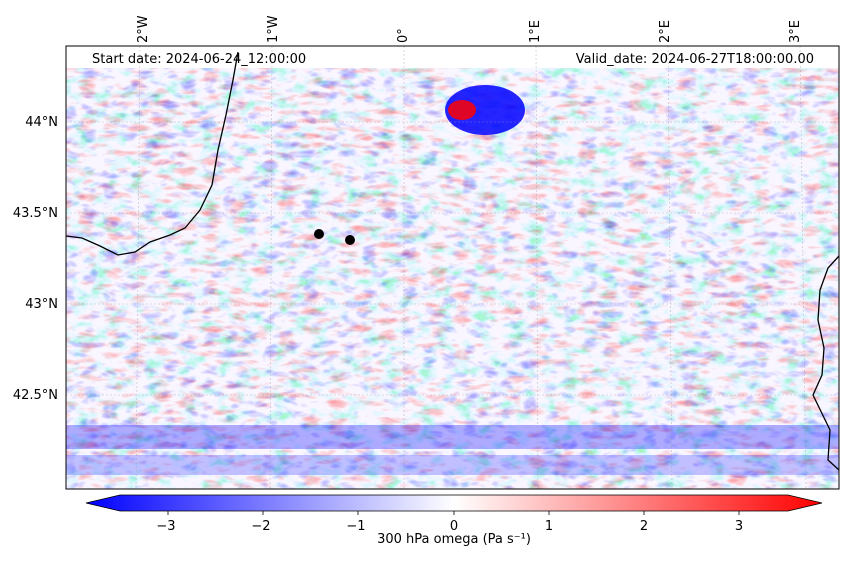  I want to click on colorbar-ticks, so click(453, 513).